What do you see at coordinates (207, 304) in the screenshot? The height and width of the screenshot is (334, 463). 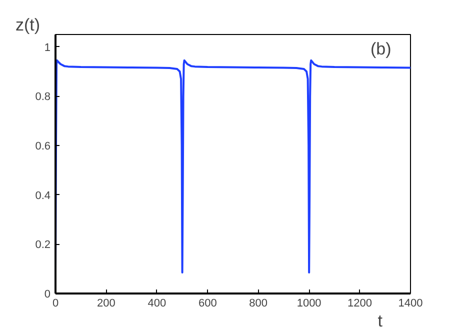 I see `x-tick-label: 600` at bounding box center [207, 304].